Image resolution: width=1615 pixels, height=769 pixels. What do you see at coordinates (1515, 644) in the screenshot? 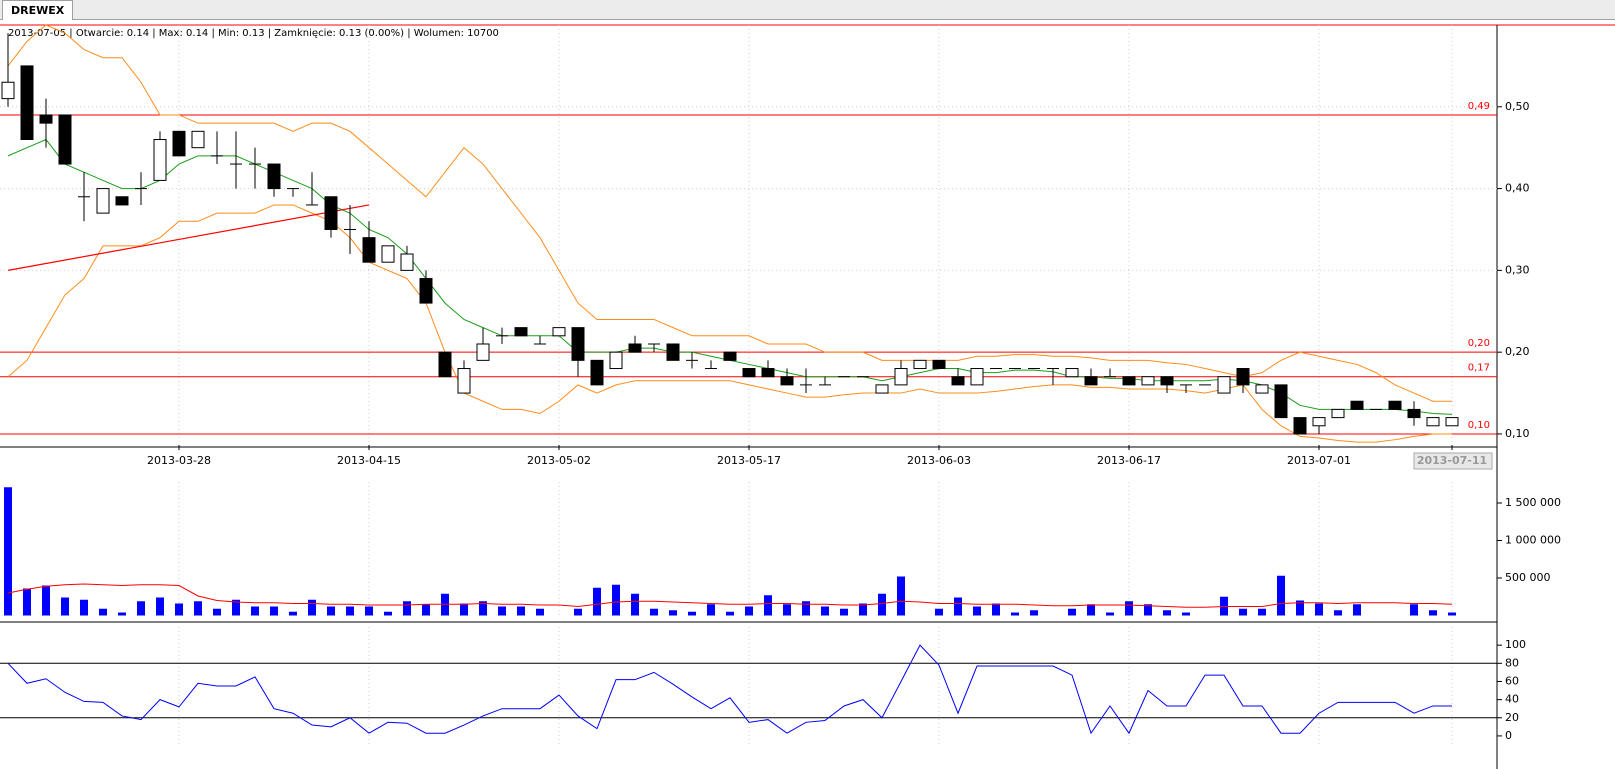
I see `y-tick-label: 100` at bounding box center [1515, 644].